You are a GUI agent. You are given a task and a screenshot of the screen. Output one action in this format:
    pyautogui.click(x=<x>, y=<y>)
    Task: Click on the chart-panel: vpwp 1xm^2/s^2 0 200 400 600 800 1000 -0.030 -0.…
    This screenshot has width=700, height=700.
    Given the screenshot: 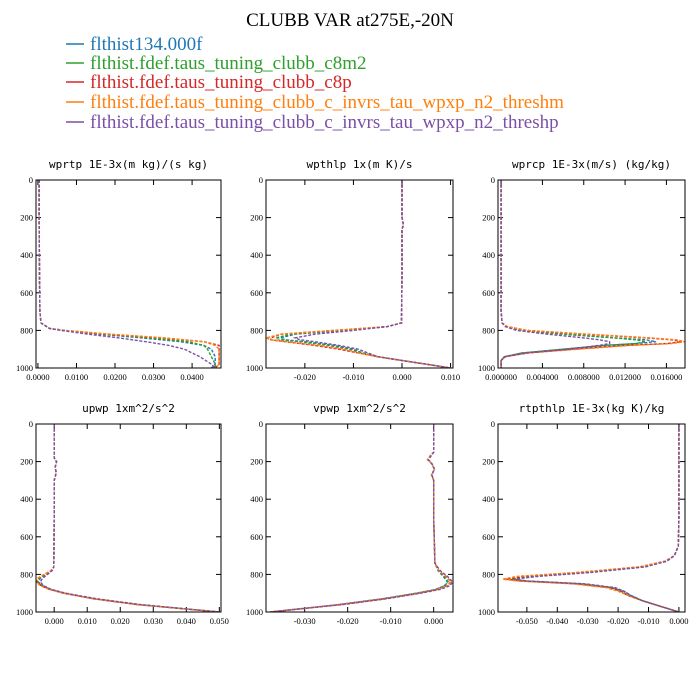 What is the action you would take?
    pyautogui.click(x=350, y=514)
    